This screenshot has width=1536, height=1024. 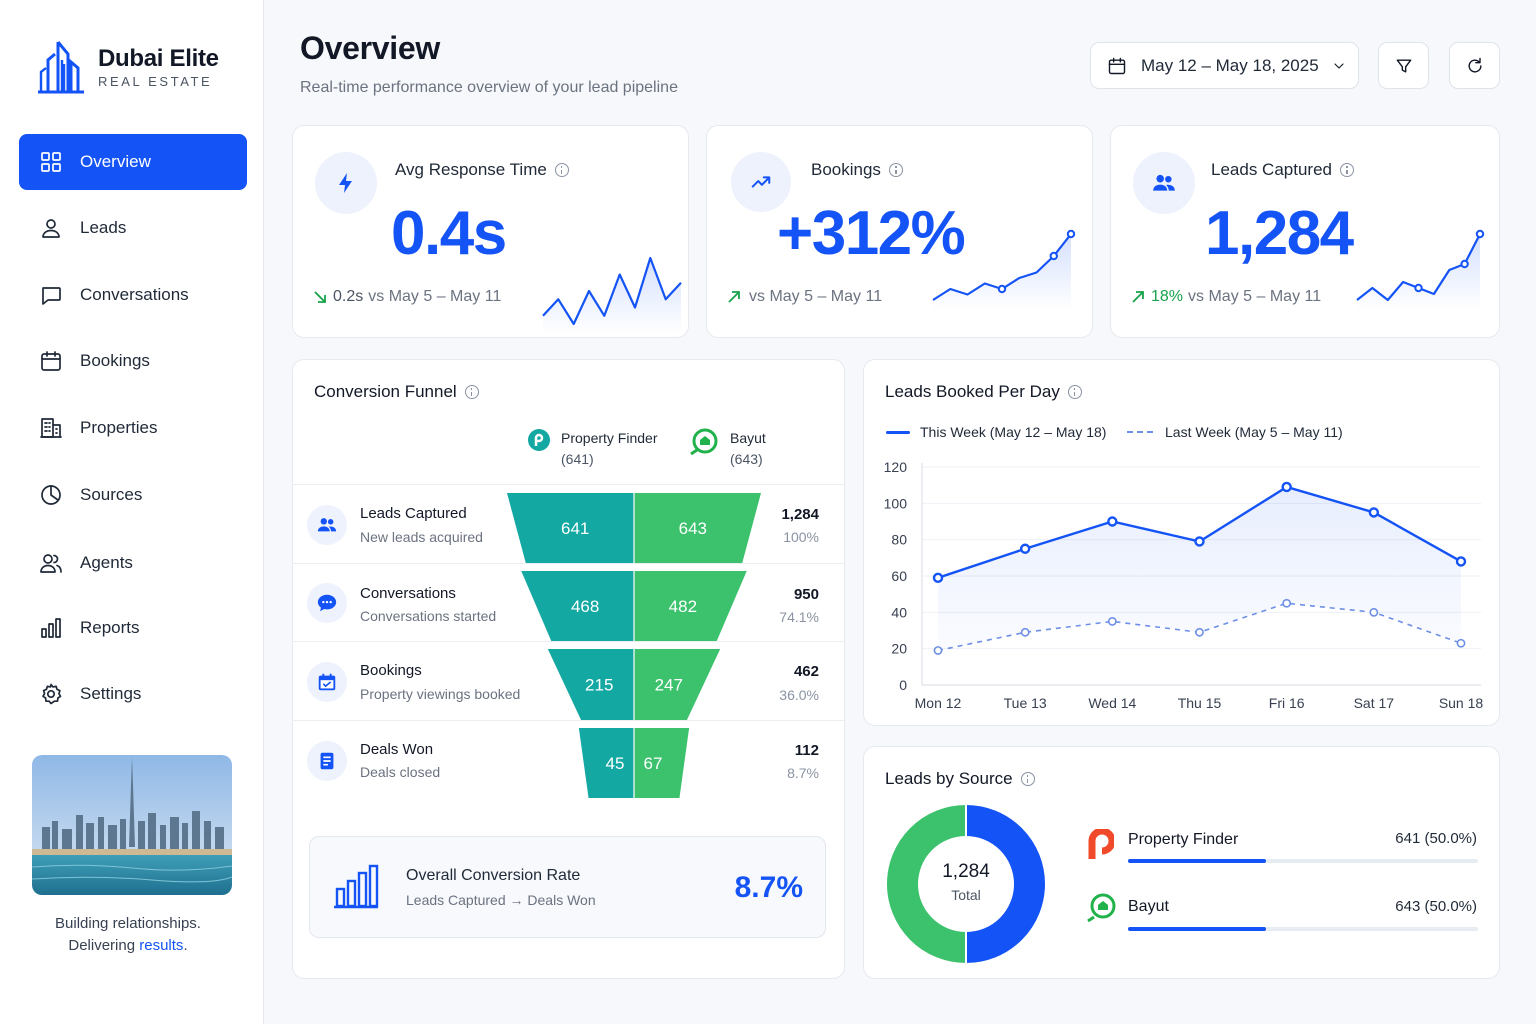 I want to click on brand-logo: Dubai Elite REAL ESTATE, so click(x=128, y=67).